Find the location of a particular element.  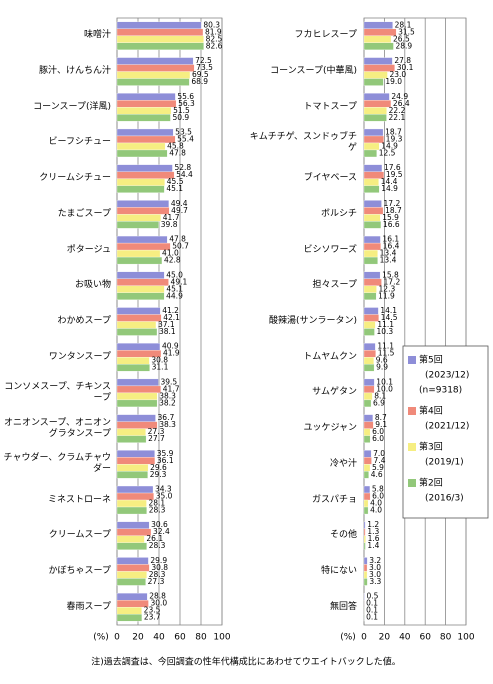

category-label-text: かぼちゃスープ is located at coordinates (79, 570).